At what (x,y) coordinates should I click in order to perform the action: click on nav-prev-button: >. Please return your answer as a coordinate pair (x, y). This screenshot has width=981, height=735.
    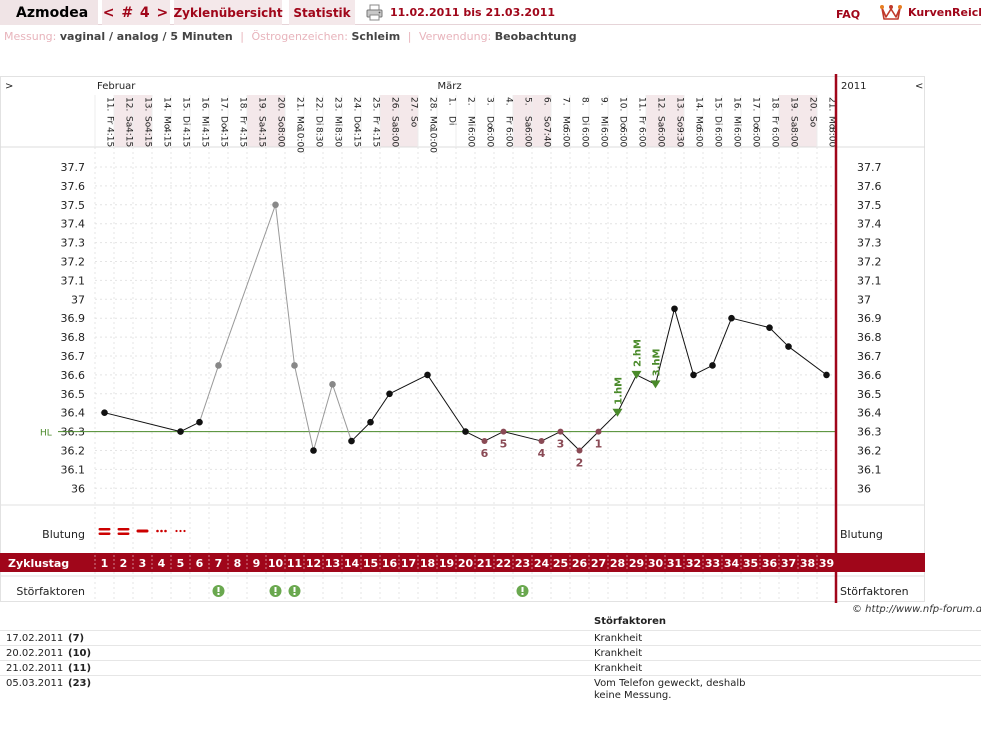
    Looking at the image, I should click on (9, 86).